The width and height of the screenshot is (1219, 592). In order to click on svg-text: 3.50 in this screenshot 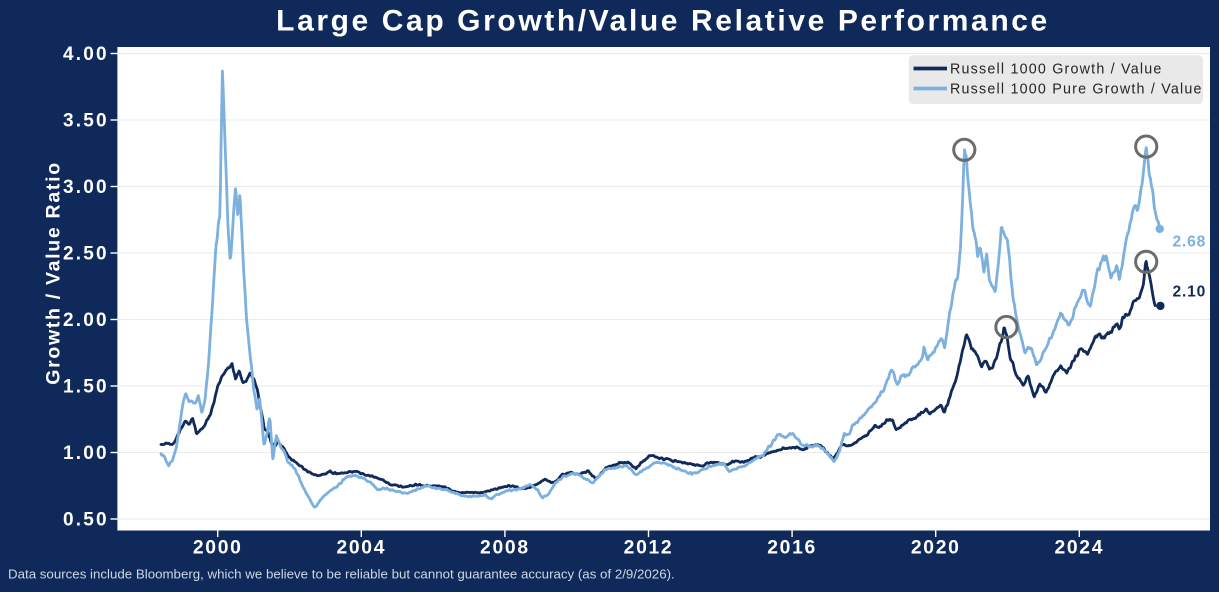, I will do `click(86, 120)`.